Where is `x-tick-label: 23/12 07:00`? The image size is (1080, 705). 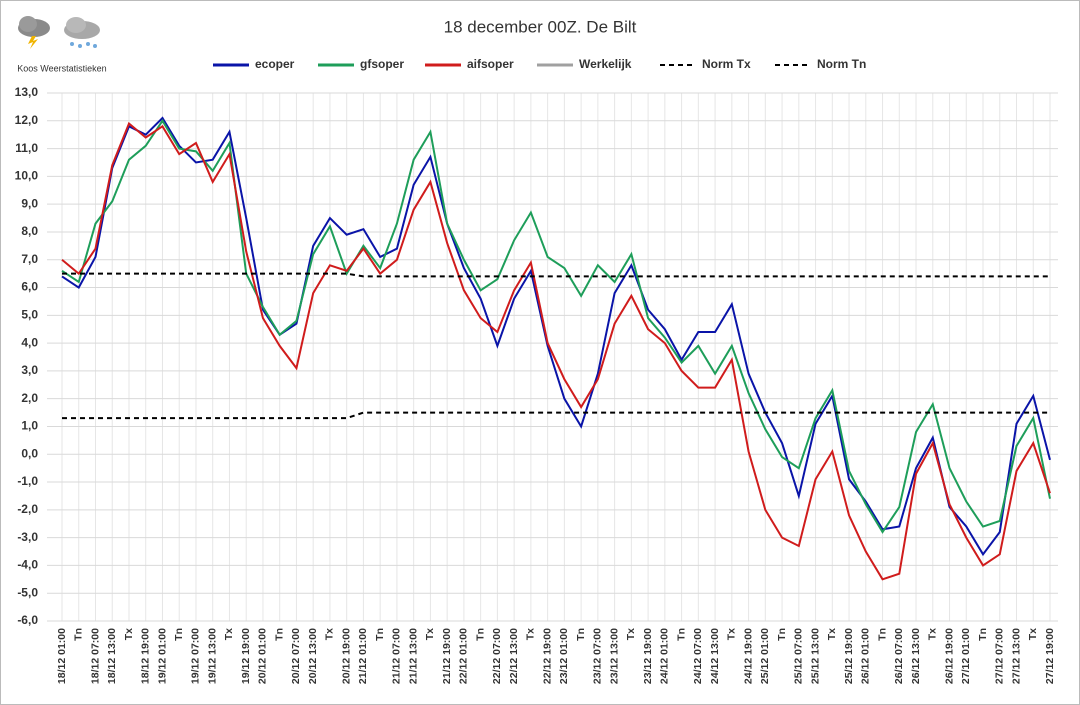 x-tick-label: 23/12 07:00 is located at coordinates (598, 656).